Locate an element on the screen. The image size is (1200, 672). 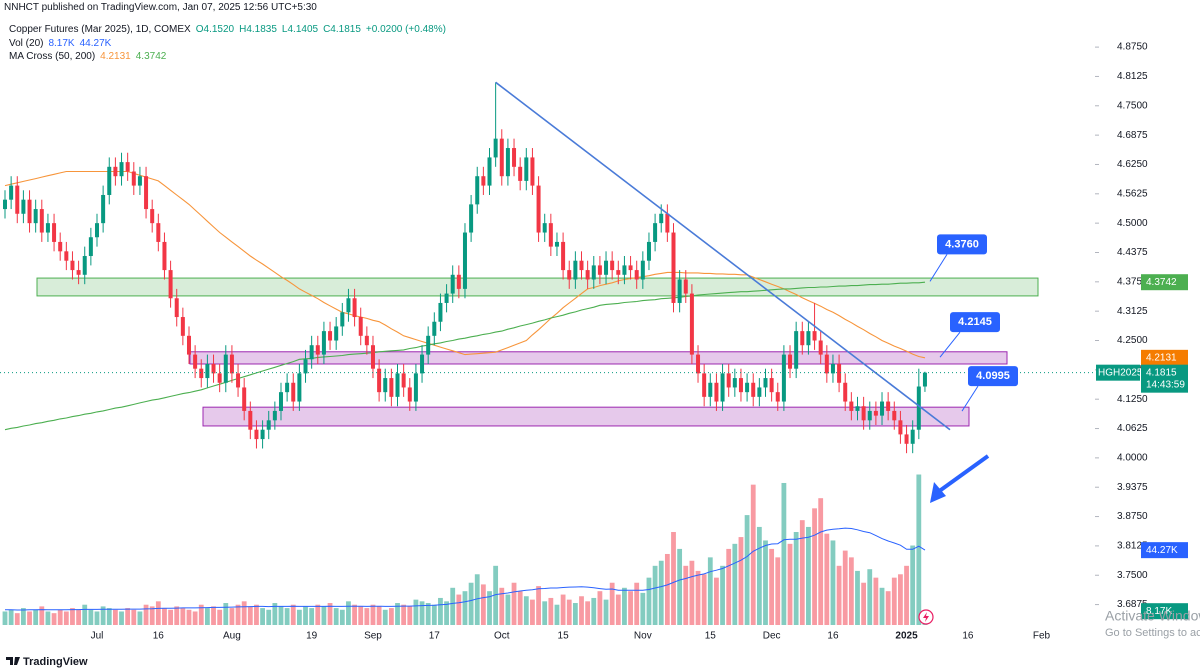
y-tick-label: 3.9375 is located at coordinates (1132, 487).